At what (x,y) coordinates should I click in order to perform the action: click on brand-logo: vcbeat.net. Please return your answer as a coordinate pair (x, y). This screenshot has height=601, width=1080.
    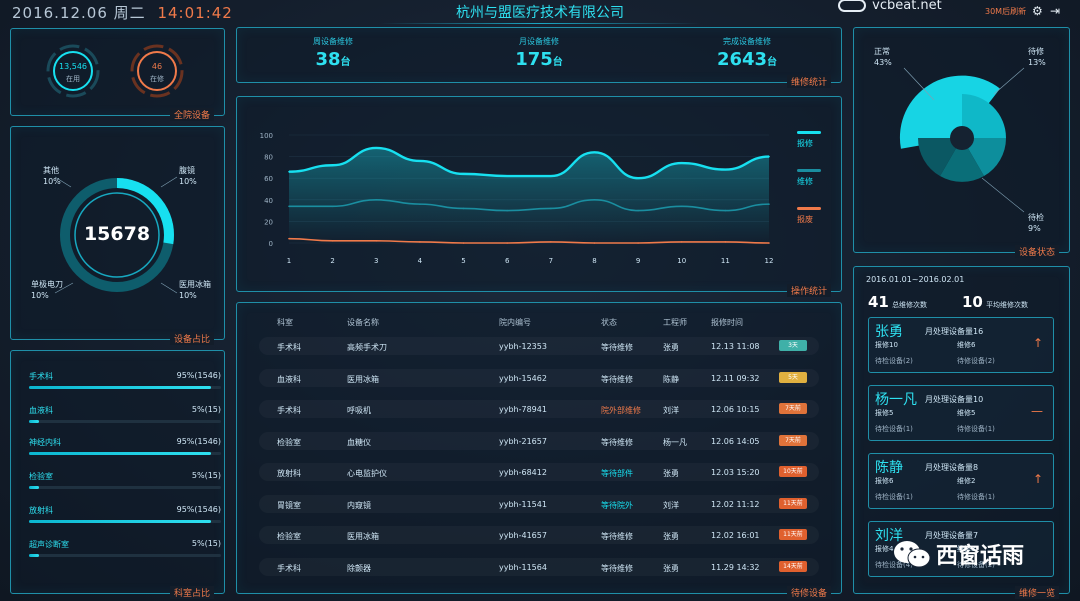
    Looking at the image, I should click on (890, 6).